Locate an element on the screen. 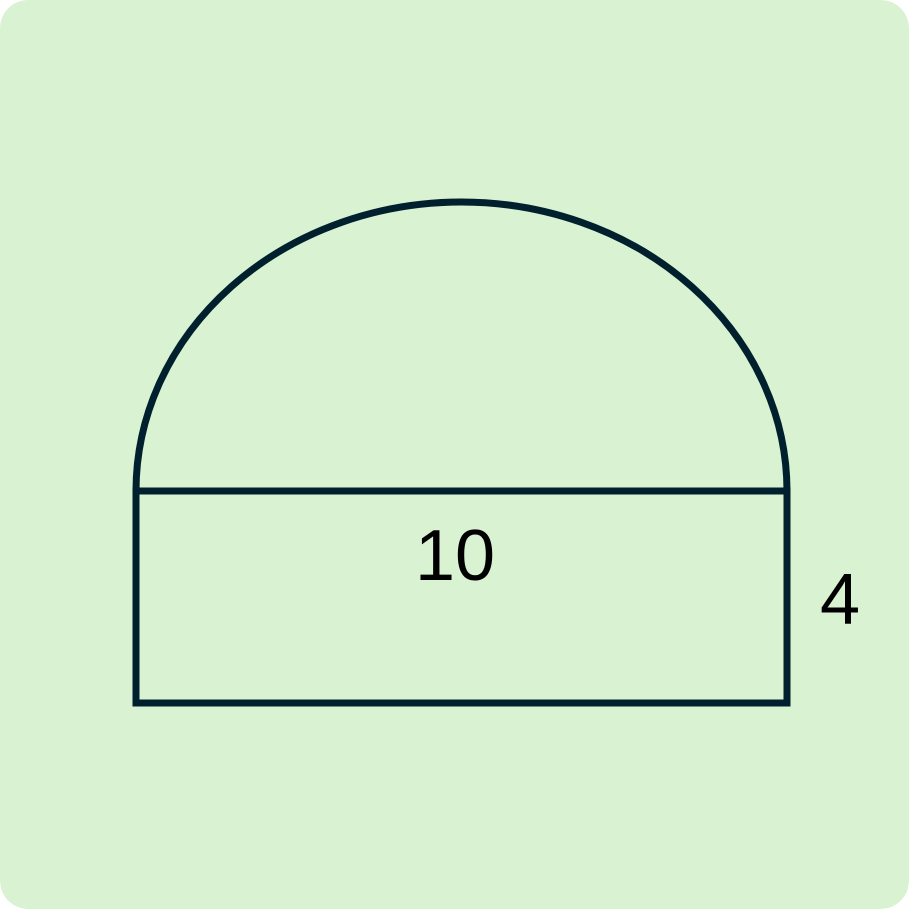 The width and height of the screenshot is (913, 909). height-label: 4 is located at coordinates (840, 600).